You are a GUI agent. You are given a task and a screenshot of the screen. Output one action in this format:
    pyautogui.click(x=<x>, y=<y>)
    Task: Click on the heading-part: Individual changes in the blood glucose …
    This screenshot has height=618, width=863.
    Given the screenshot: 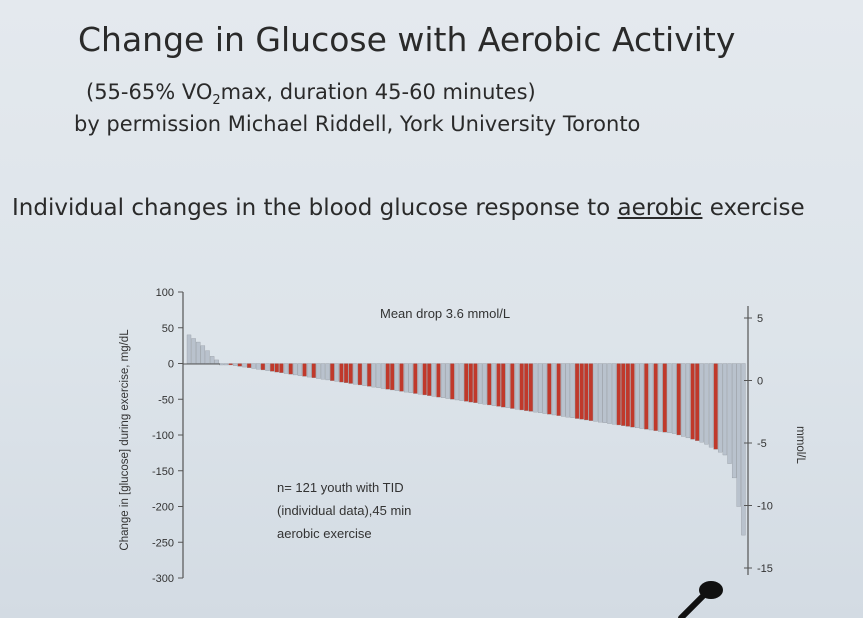 What is the action you would take?
    pyautogui.click(x=315, y=208)
    